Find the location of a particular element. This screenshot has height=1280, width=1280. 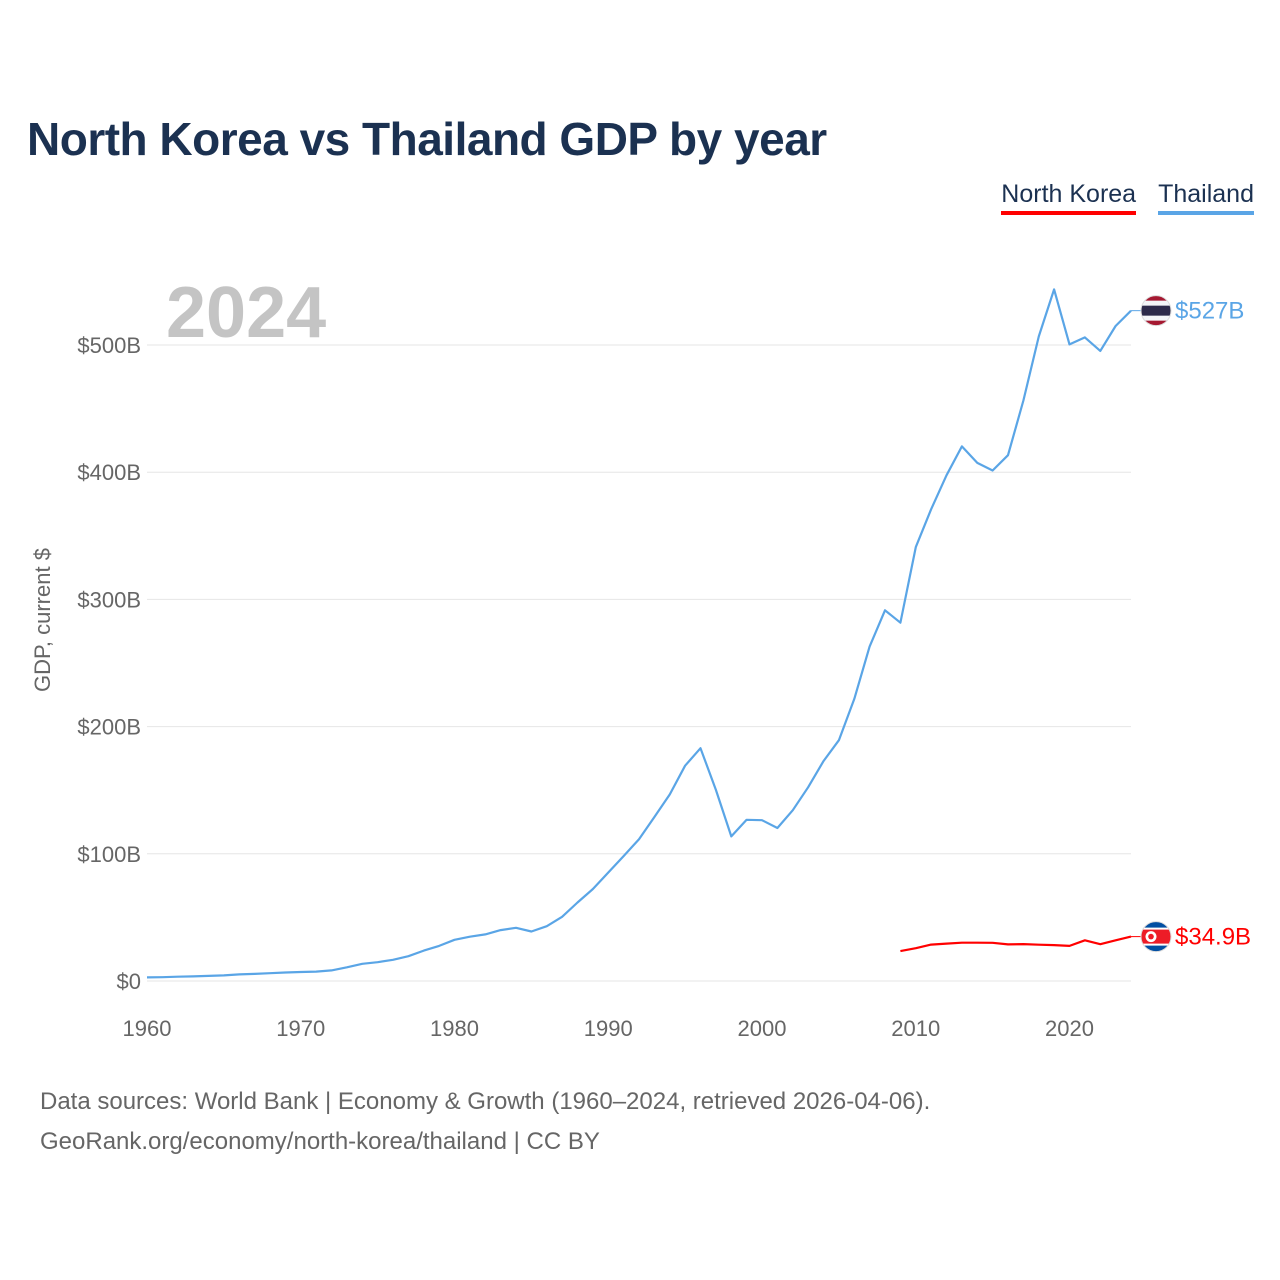

x-tick-label: 1970 is located at coordinates (300, 1028).